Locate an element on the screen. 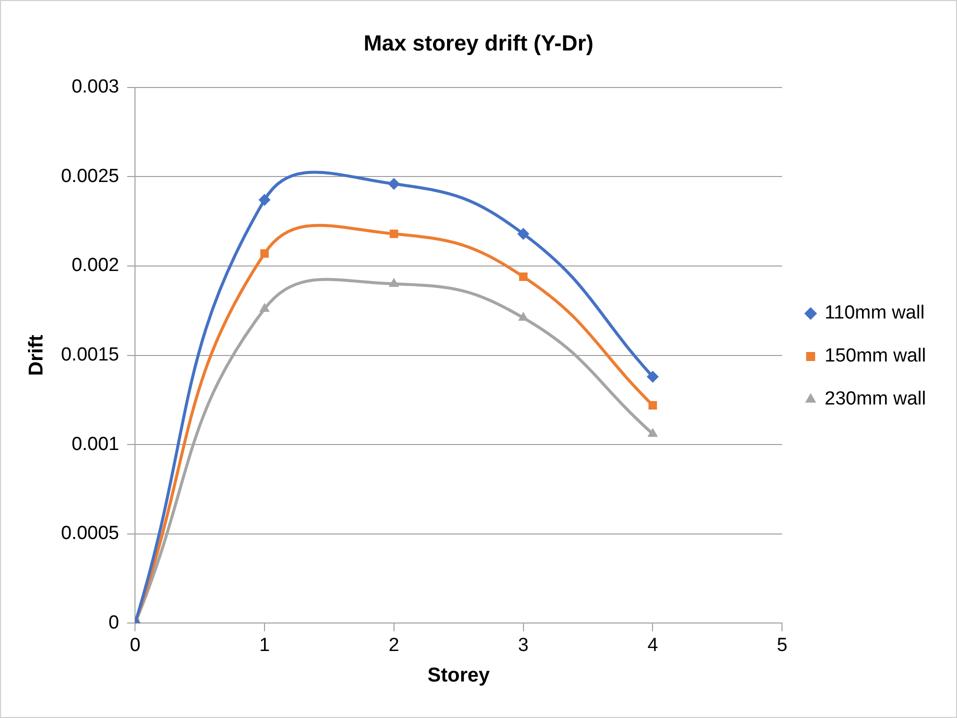  legend-label: 230mm wall is located at coordinates (875, 399).